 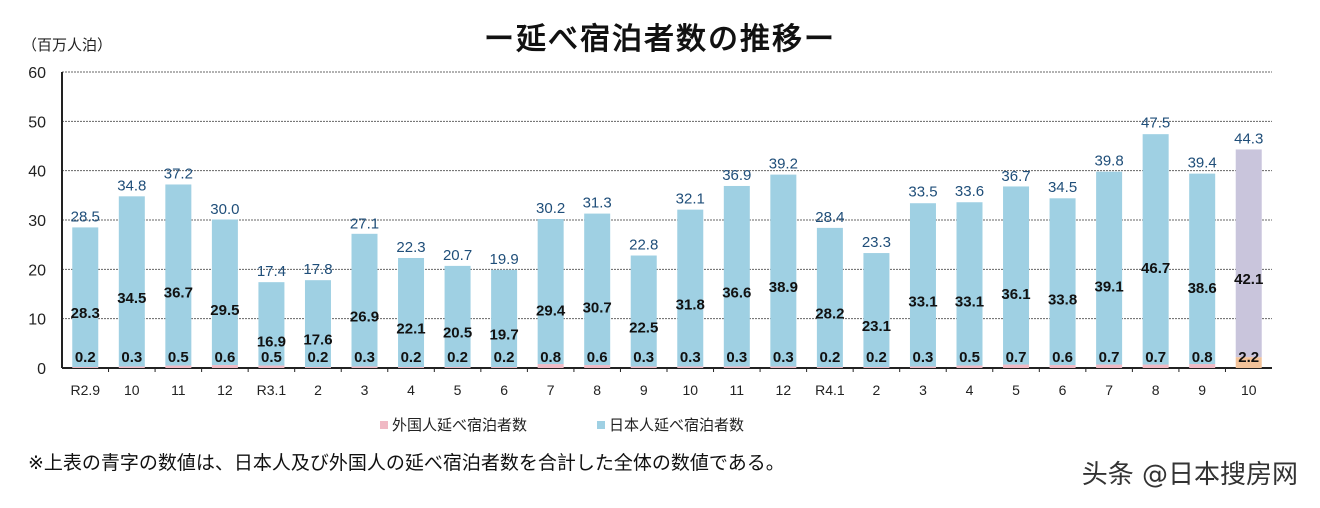 I want to click on japanese-value-label: 42.1, so click(x=1248, y=279).